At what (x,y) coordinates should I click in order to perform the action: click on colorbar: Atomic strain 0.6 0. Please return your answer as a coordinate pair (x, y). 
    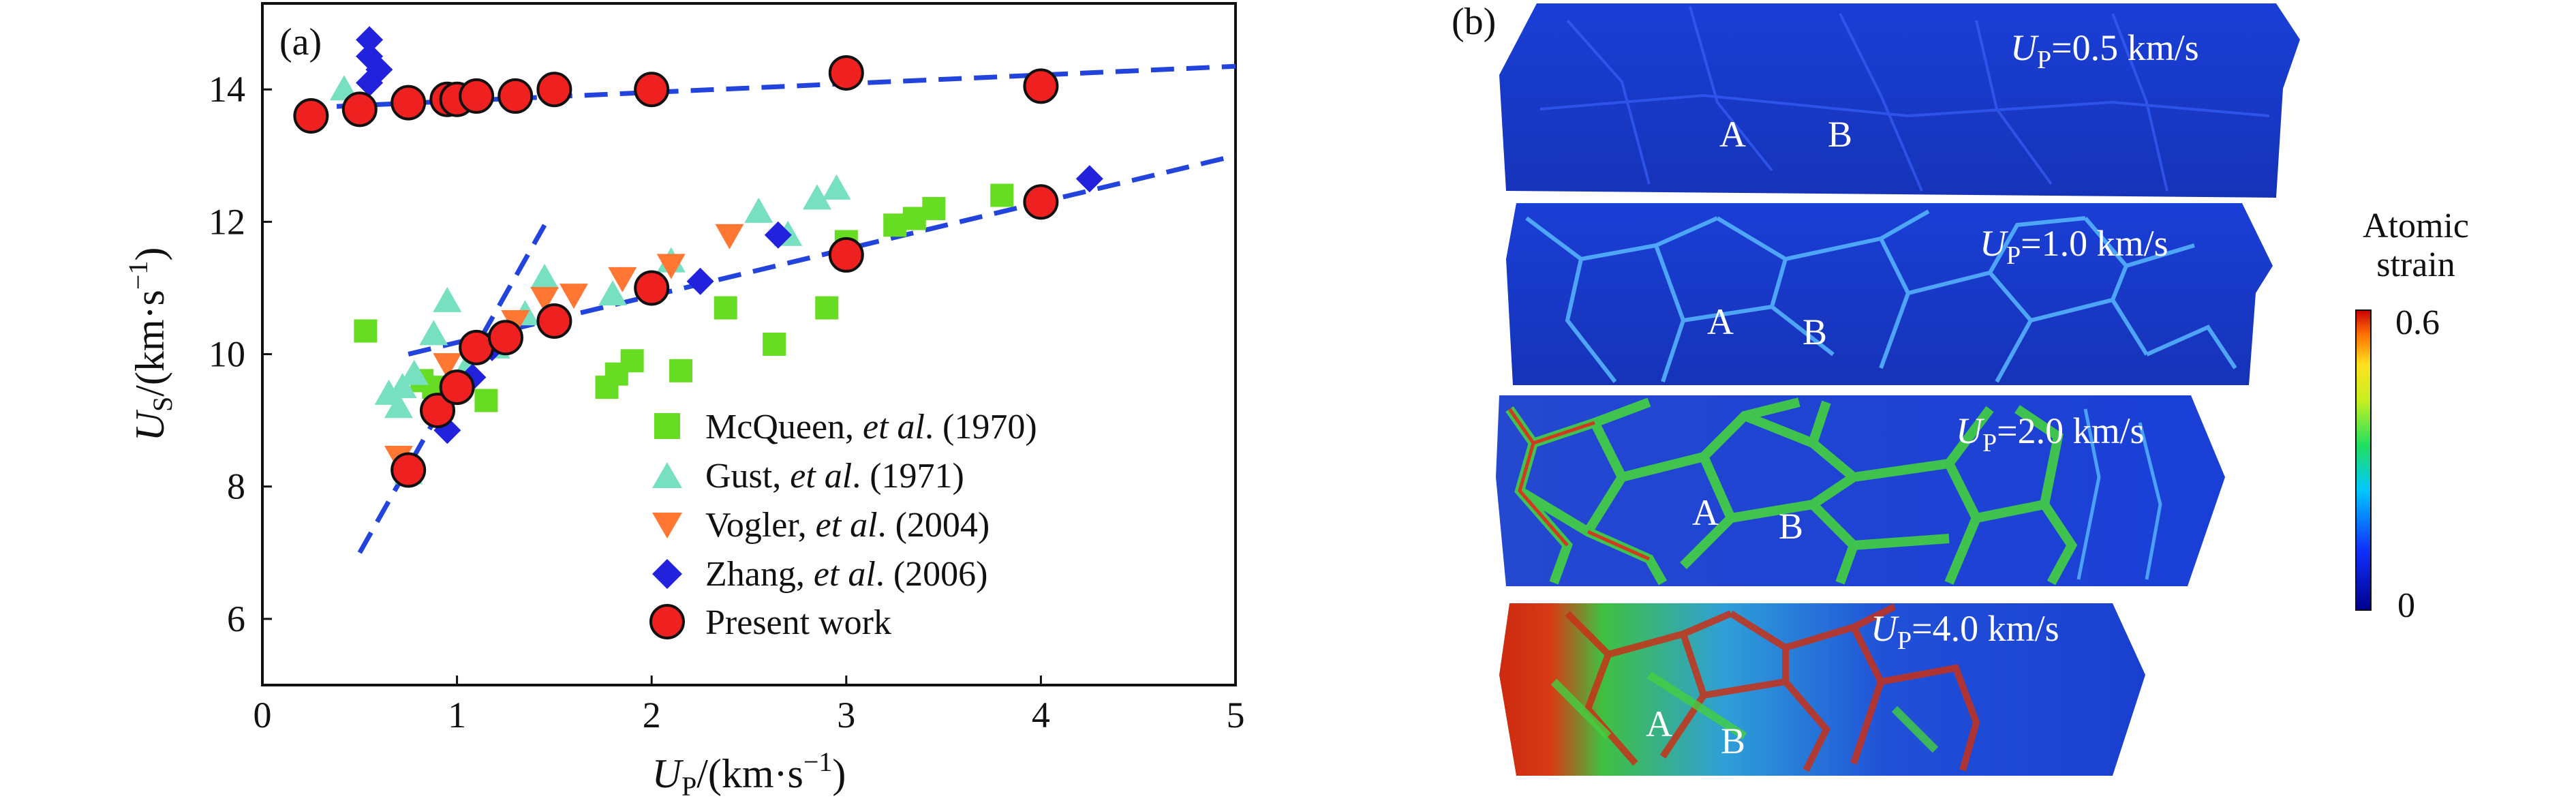
    Looking at the image, I should click on (2412, 416).